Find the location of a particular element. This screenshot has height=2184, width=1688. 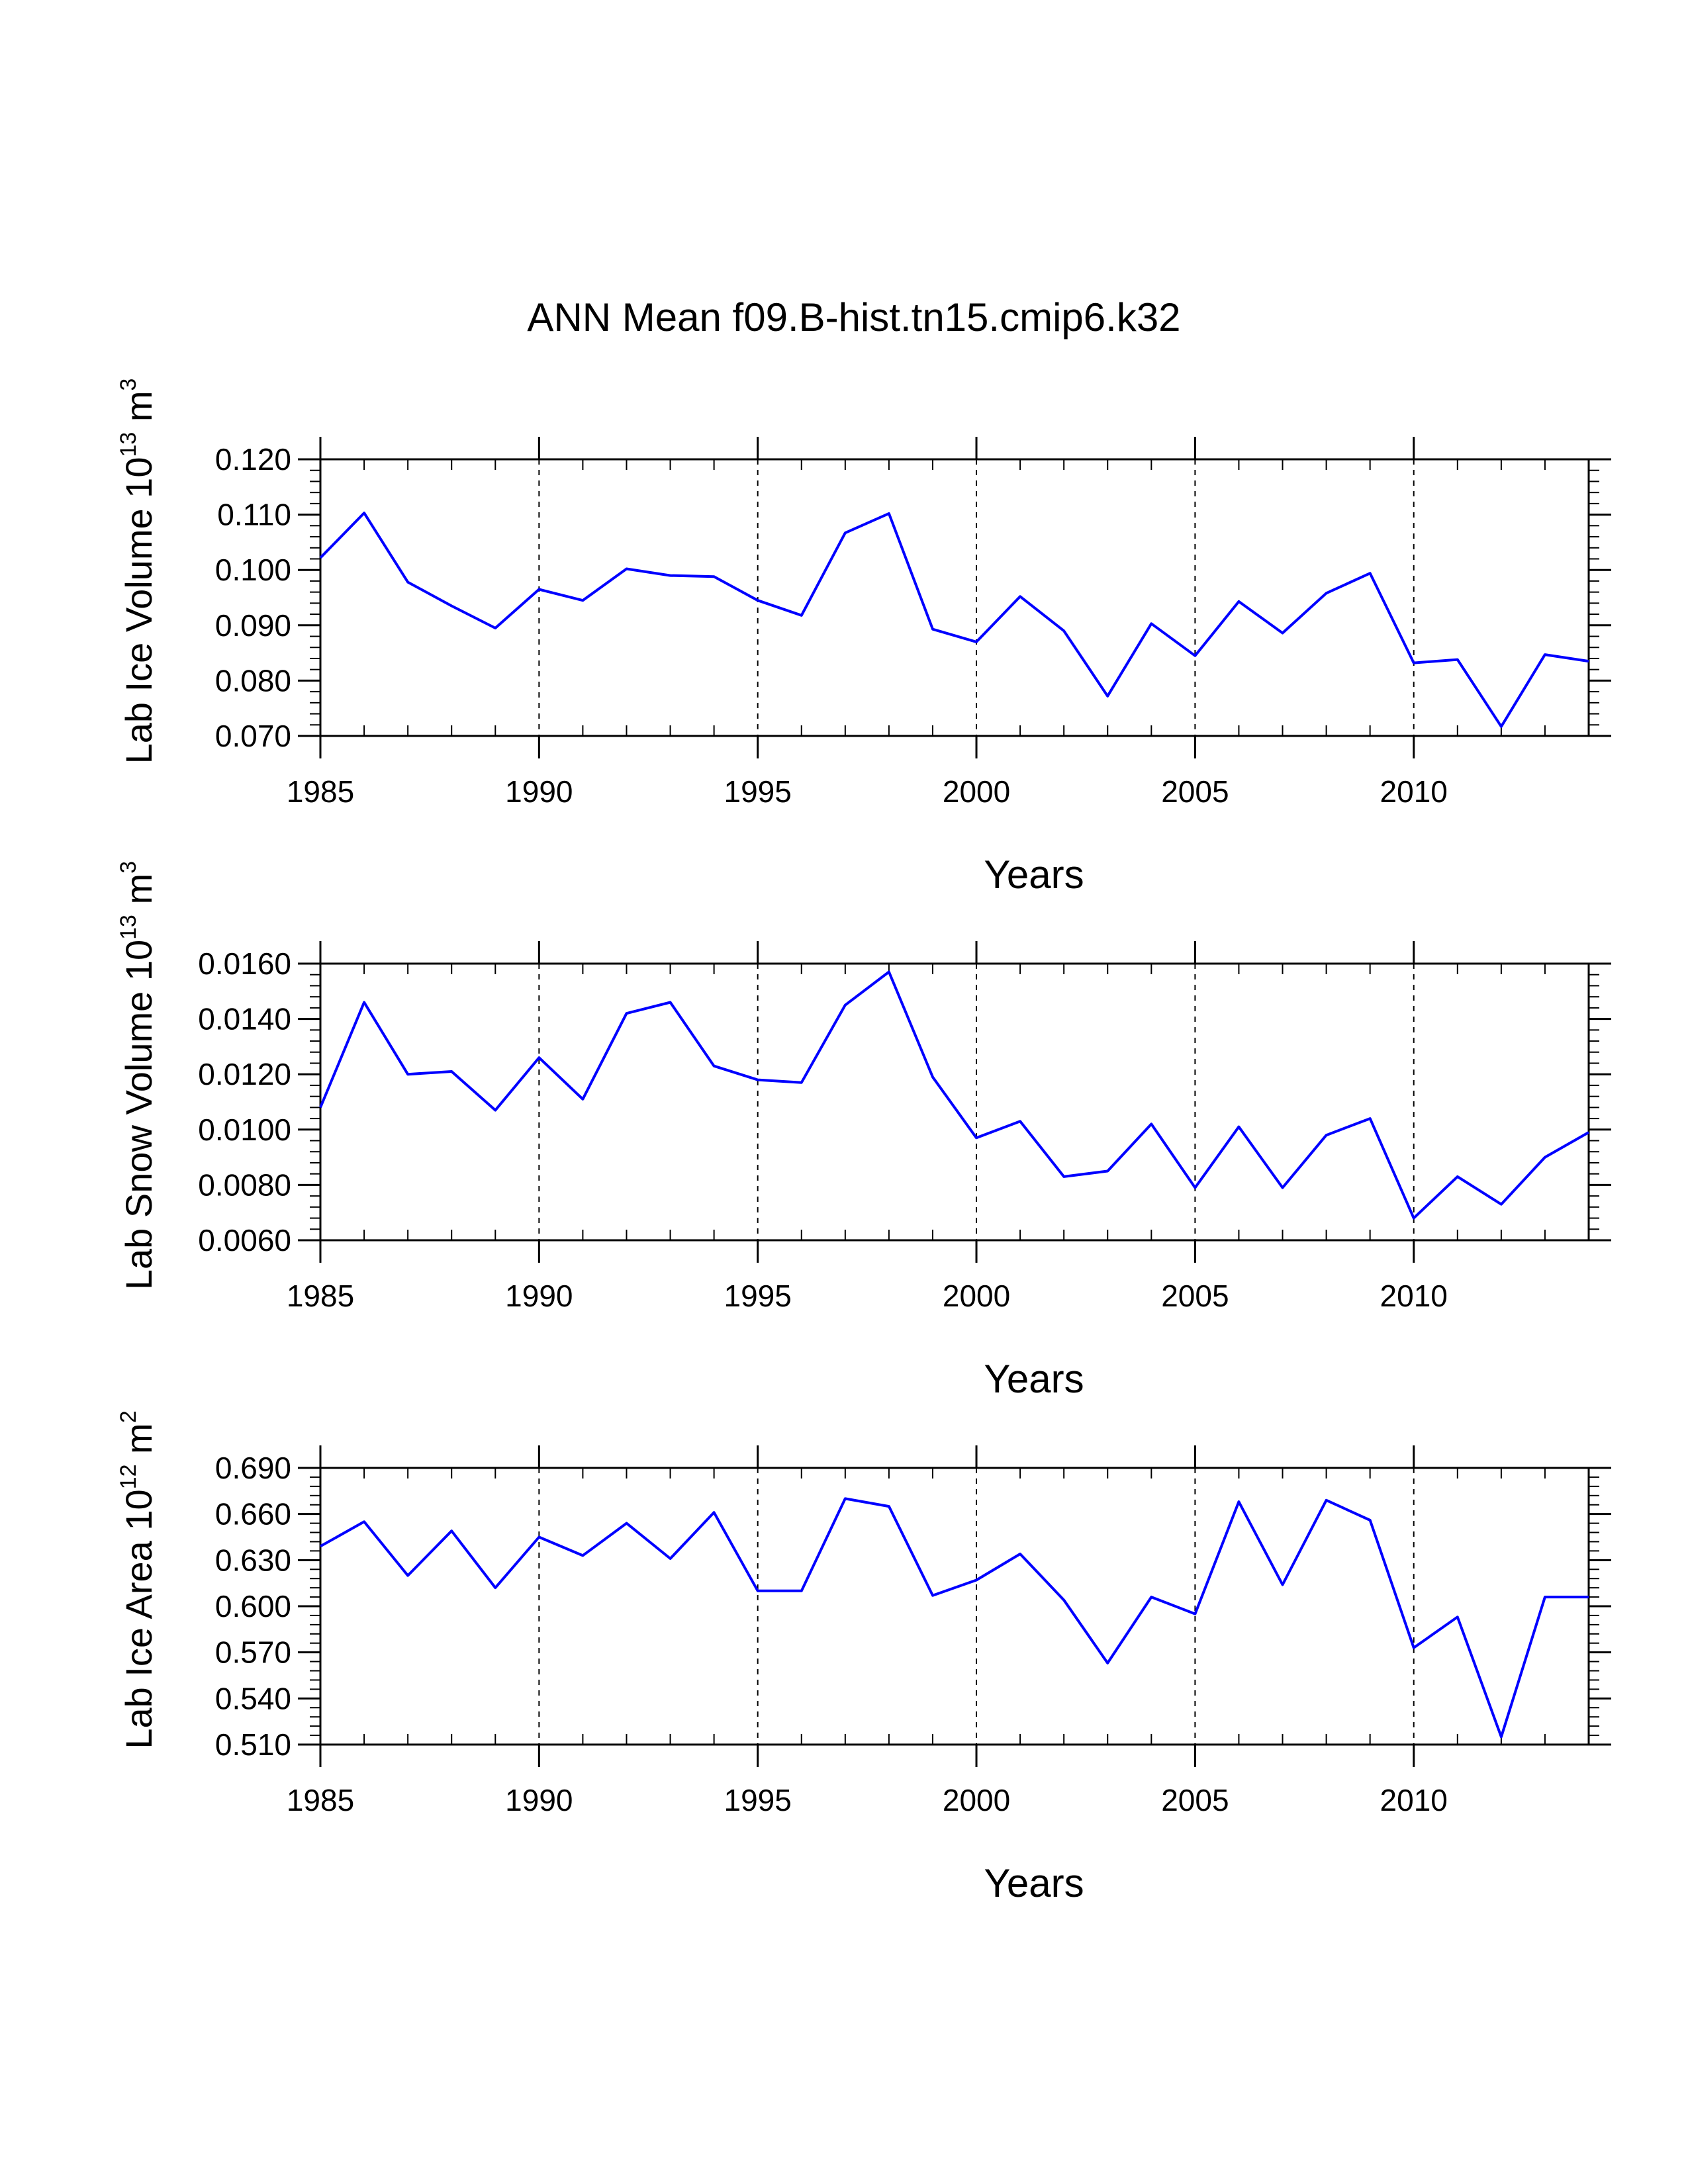

y-axis-label: Lab Snow Volume 1013 m3 is located at coordinates (138, 1075).